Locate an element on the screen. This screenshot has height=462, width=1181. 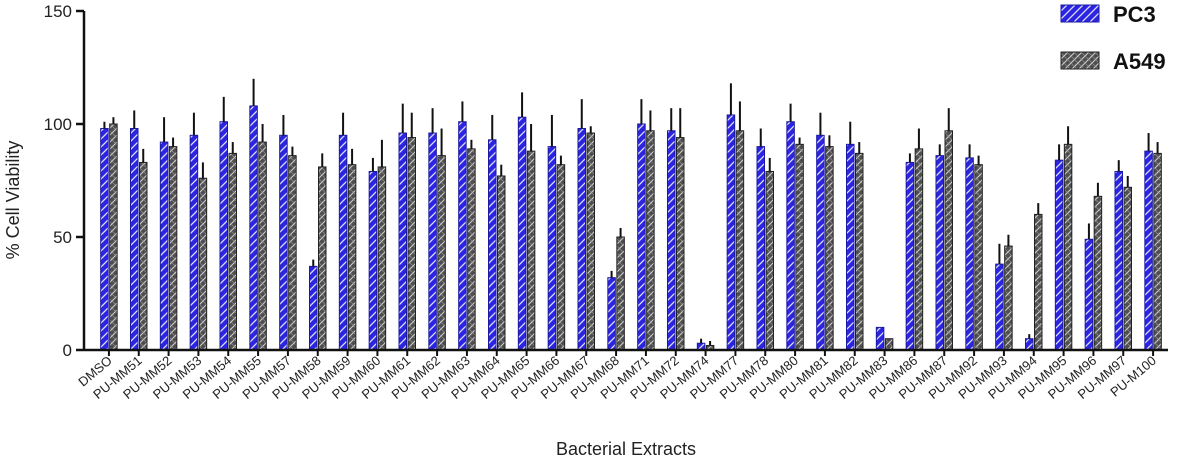
legend: PC3 A549 is located at coordinates (1113, 38).